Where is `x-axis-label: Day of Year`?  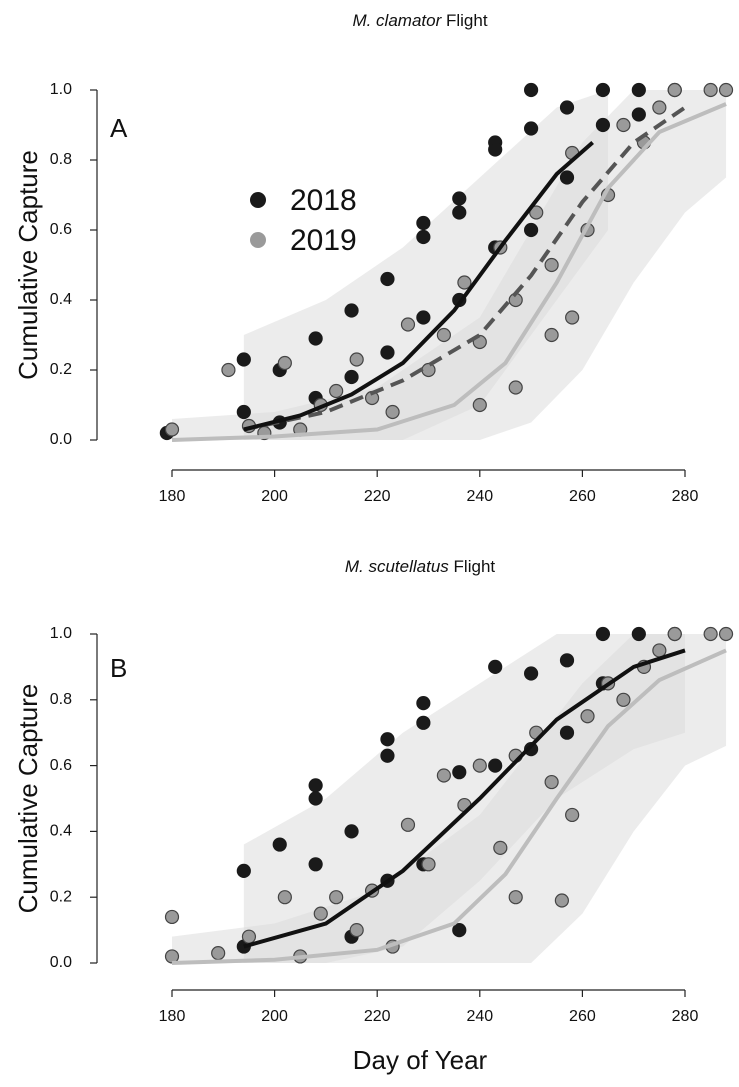 x-axis-label: Day of Year is located at coordinates (420, 1060).